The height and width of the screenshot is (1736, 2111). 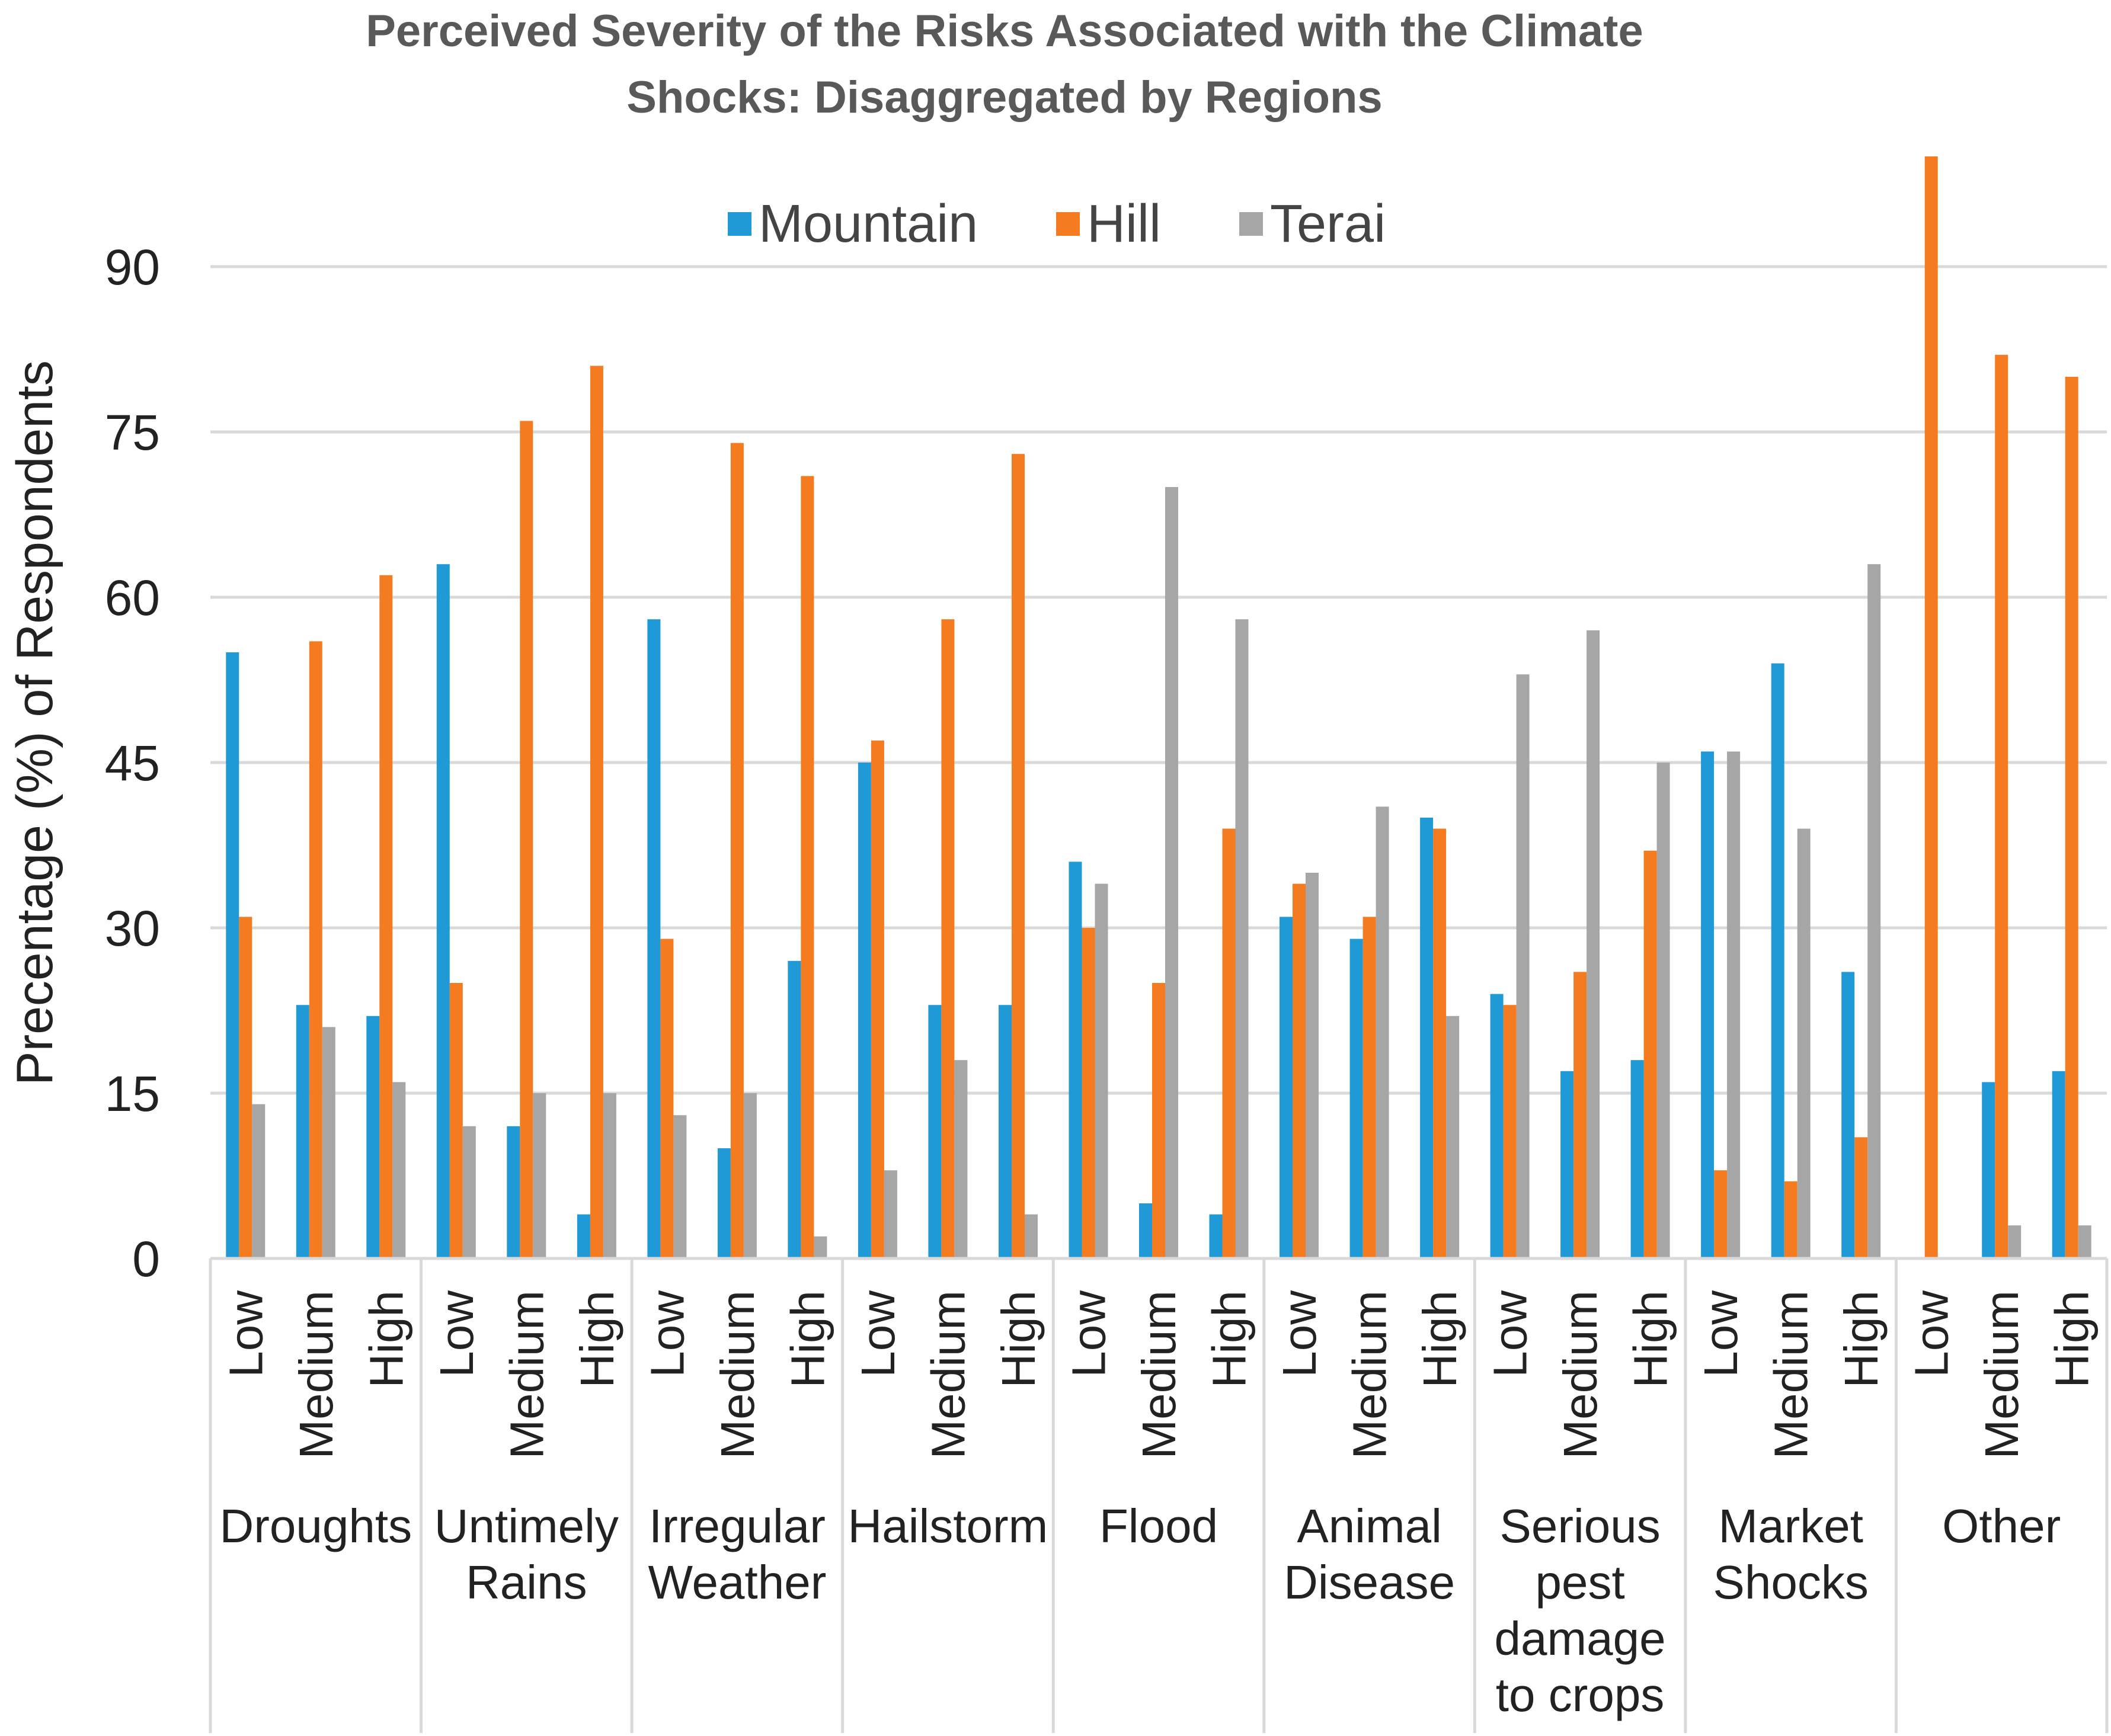 I want to click on bar-mountain-other-high, so click(x=2058, y=1164).